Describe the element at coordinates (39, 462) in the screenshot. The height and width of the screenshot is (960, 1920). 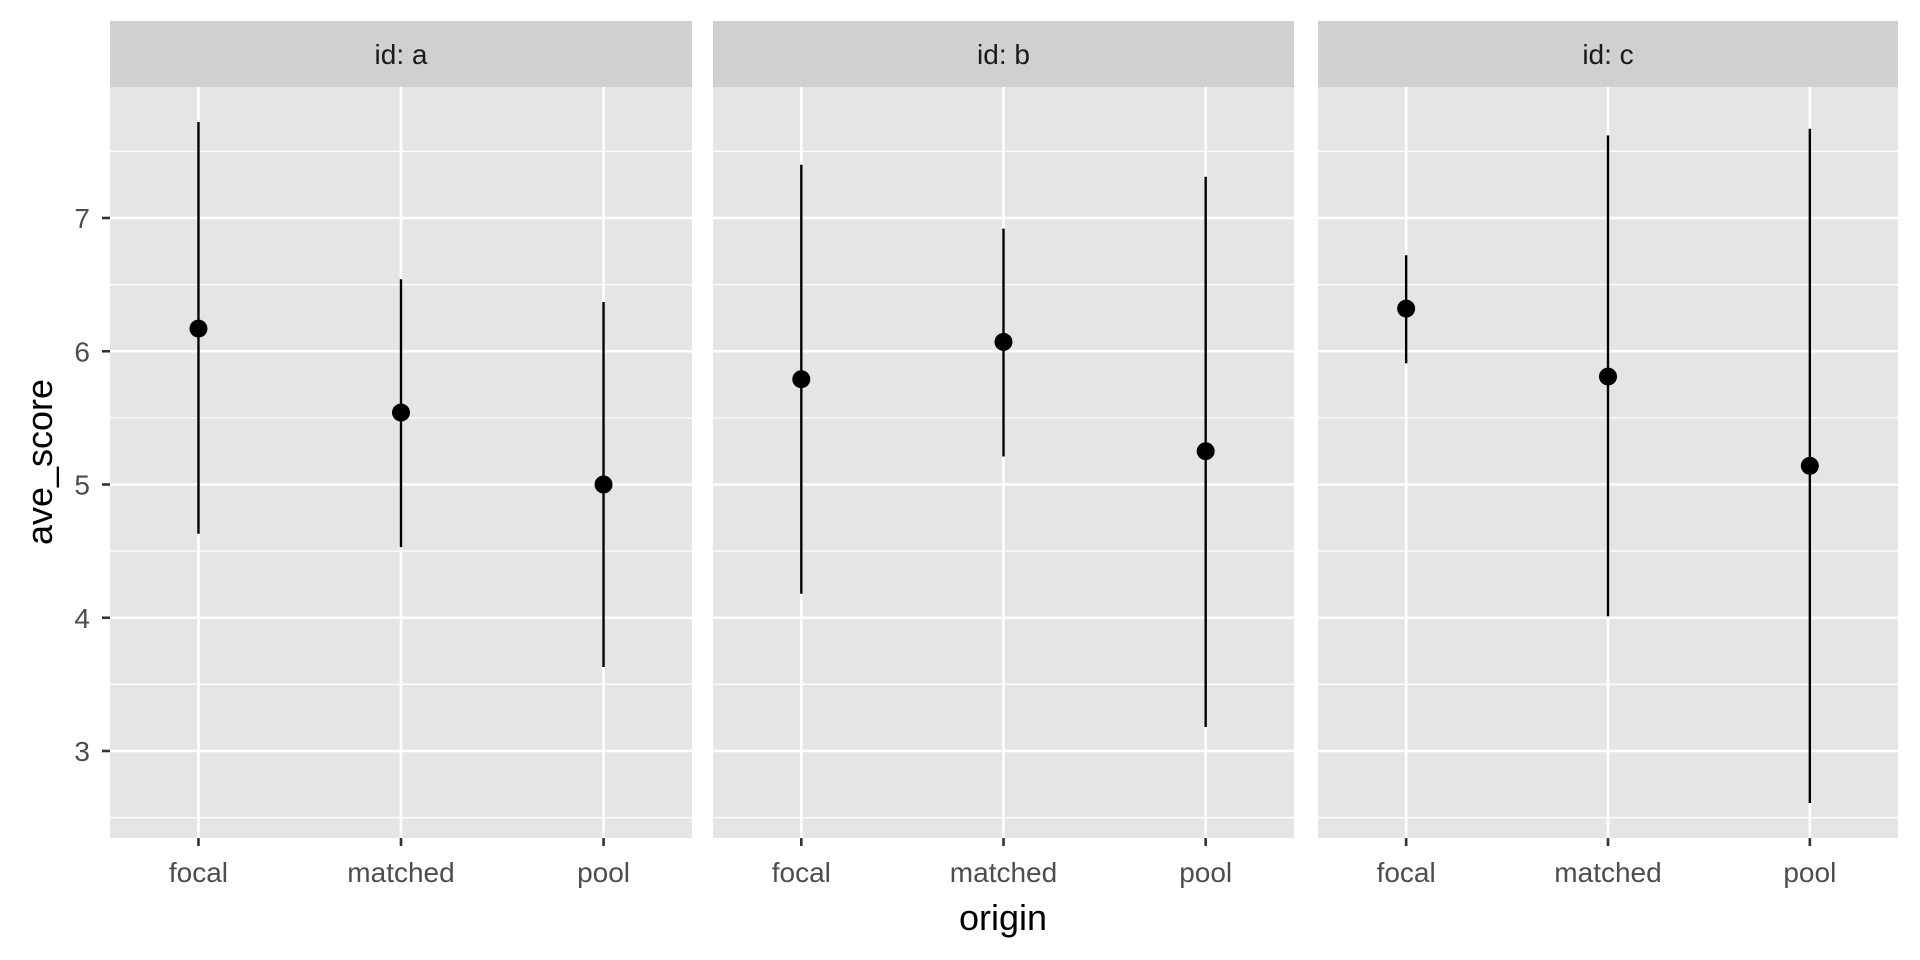
I see `y-axis-title: ave_score` at that location.